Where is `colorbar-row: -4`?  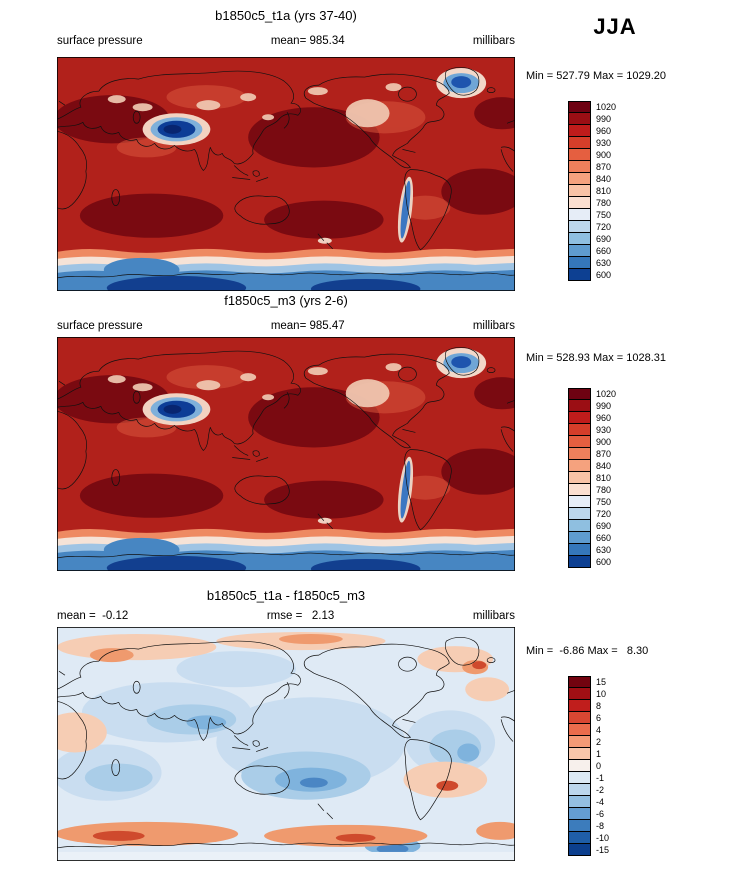
colorbar-row: -4 is located at coordinates (588, 802).